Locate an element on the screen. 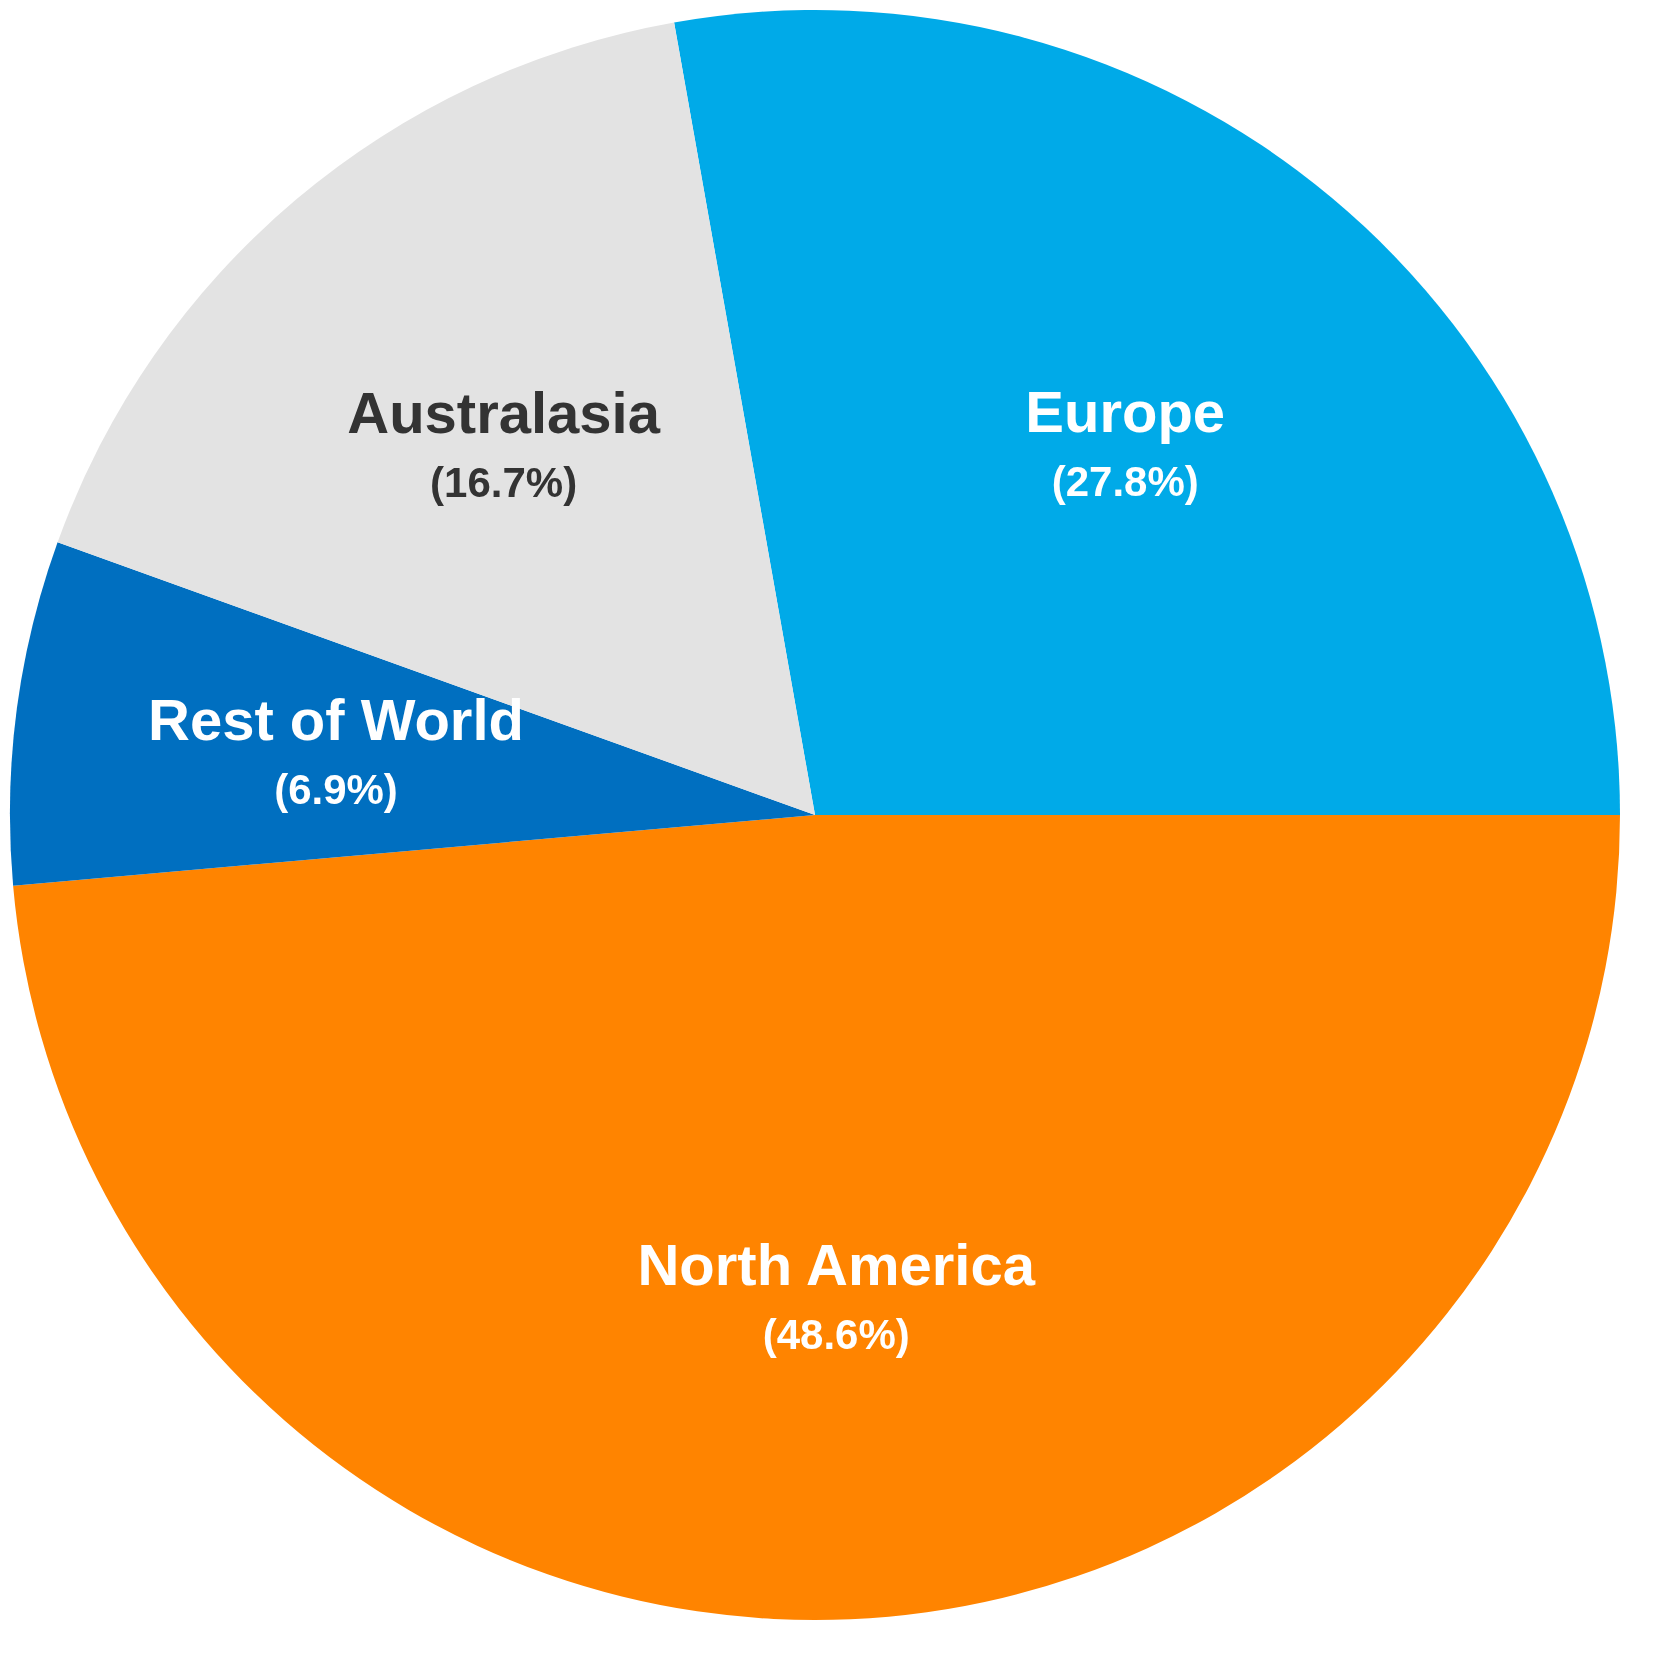 This screenshot has height=1664, width=1658. data-label: (27.8%) is located at coordinates (1125, 481).